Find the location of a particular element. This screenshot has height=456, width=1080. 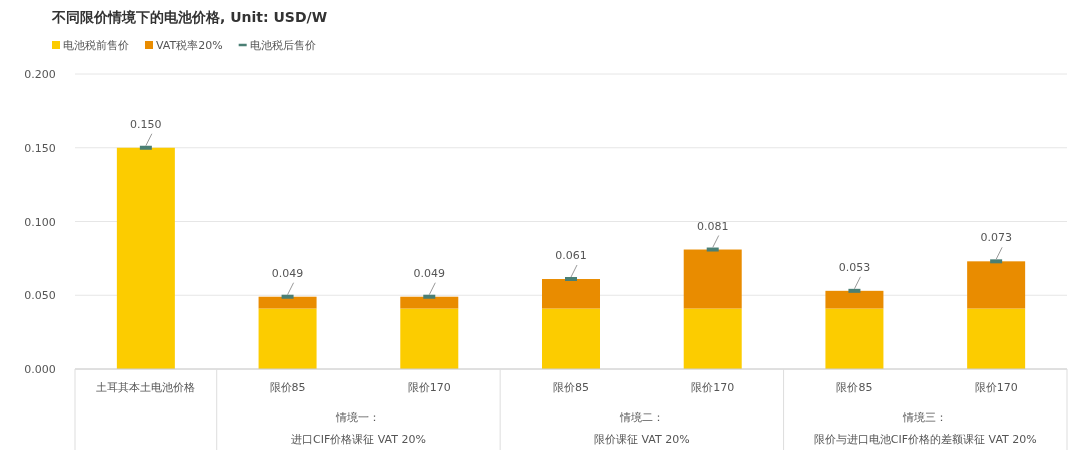

text: 限价与进口电池CIF价格的差额课征 VAT 20% is located at coordinates (925, 439).